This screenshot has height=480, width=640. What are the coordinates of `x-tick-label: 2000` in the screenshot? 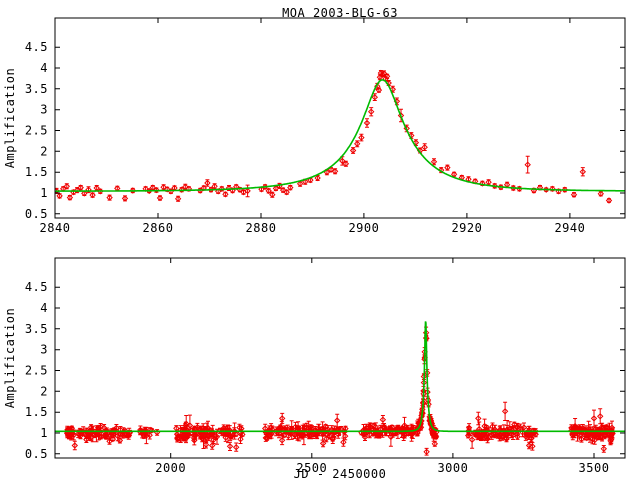 It's located at (170, 468).